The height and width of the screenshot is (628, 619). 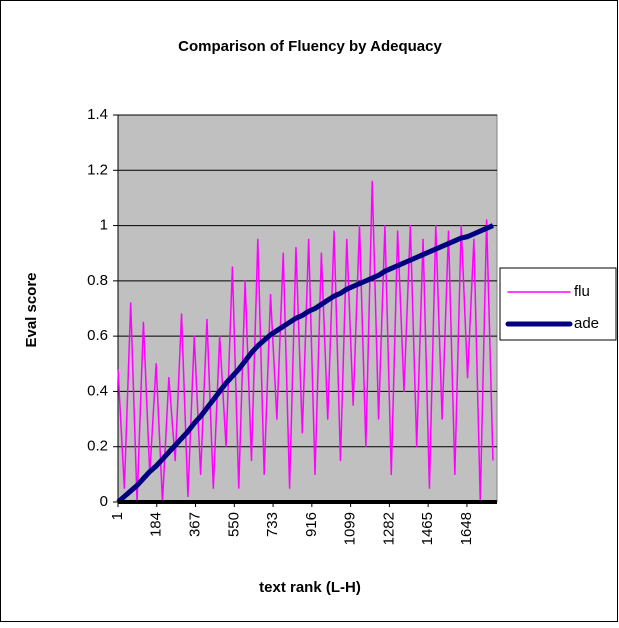 What do you see at coordinates (233, 524) in the screenshot?
I see `x-tick-label: 550` at bounding box center [233, 524].